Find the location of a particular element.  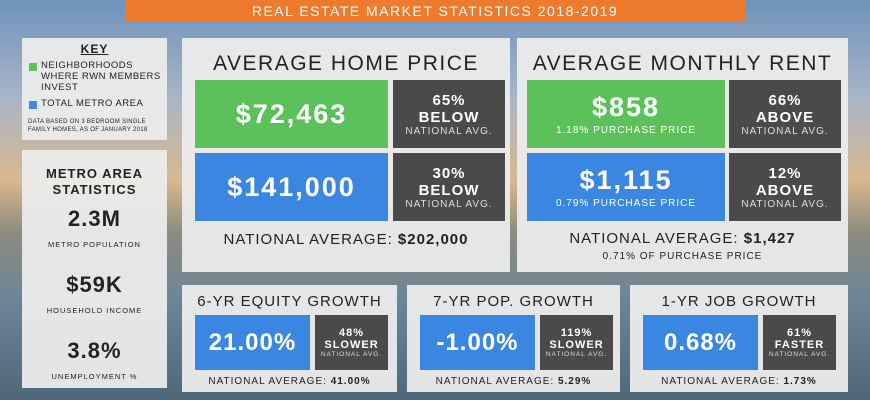

compare-box: 30% BELOW NATIONAL AVG. is located at coordinates (449, 187).